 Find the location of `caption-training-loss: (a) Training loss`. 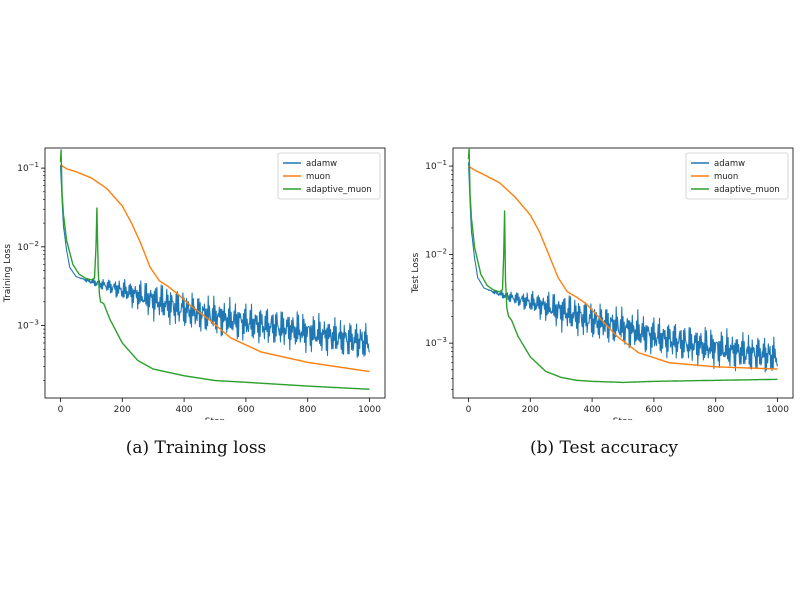

caption-training-loss: (a) Training loss is located at coordinates (196, 448).